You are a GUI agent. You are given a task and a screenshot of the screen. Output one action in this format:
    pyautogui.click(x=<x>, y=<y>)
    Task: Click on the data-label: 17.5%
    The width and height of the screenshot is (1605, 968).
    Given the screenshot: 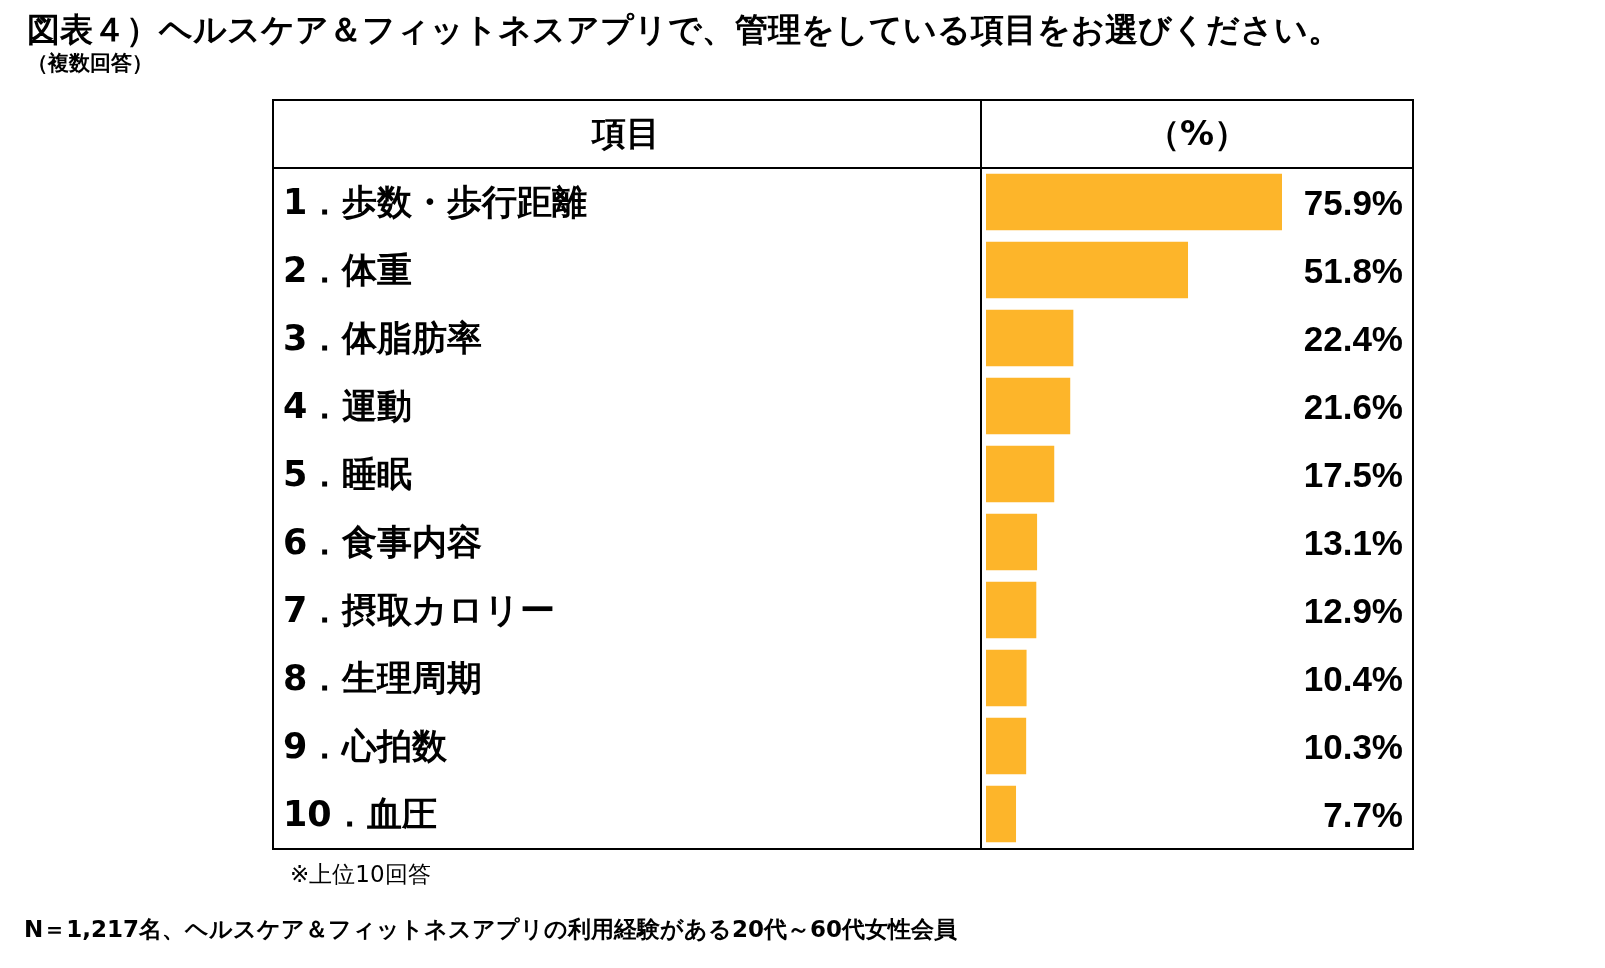 What is the action you would take?
    pyautogui.click(x=1353, y=474)
    